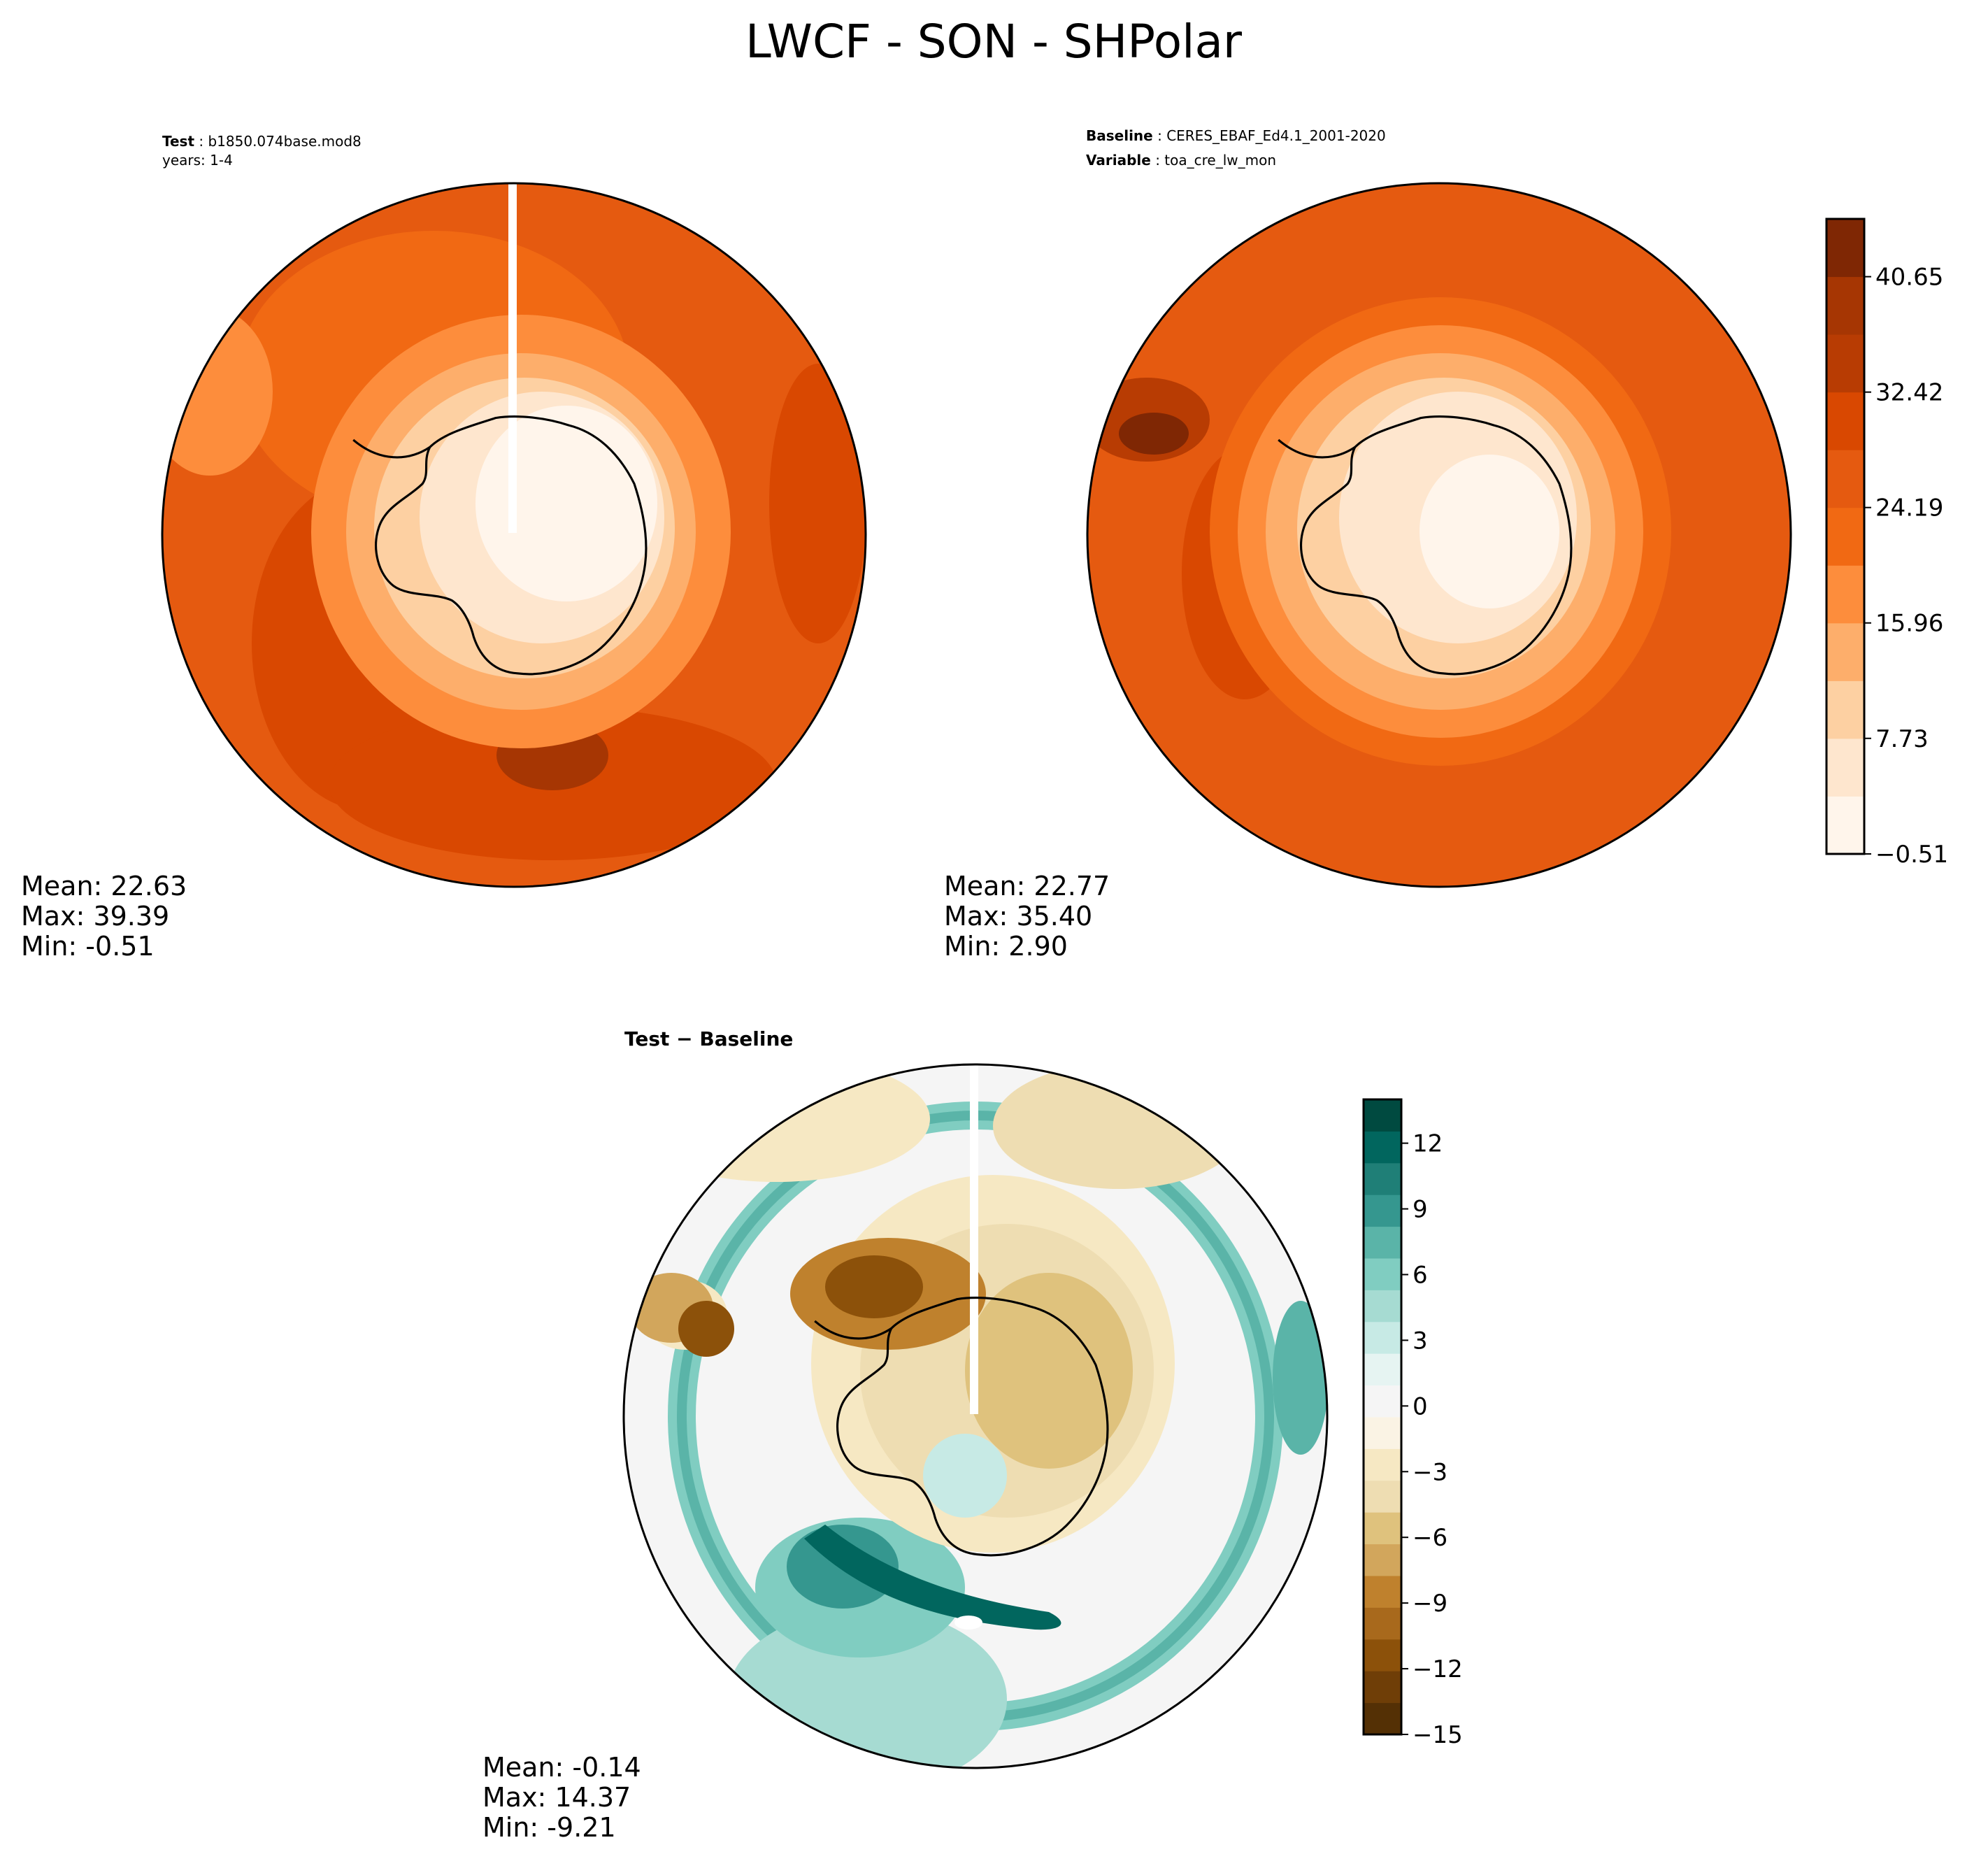  Describe the element at coordinates (1909, 278) in the screenshot. I see `colorbar-top-tick-label: 40.65` at that location.